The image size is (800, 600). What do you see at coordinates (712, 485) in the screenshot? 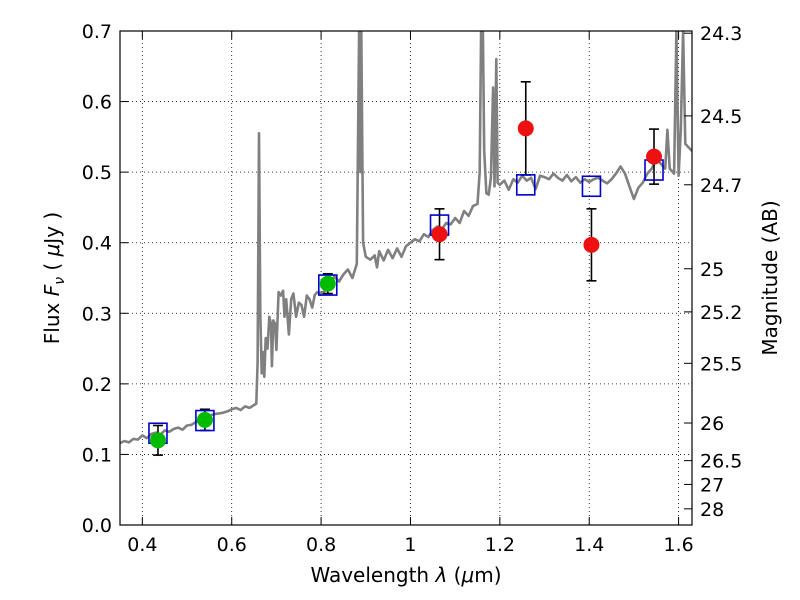
I see `y2-tick-label: 27` at bounding box center [712, 485].